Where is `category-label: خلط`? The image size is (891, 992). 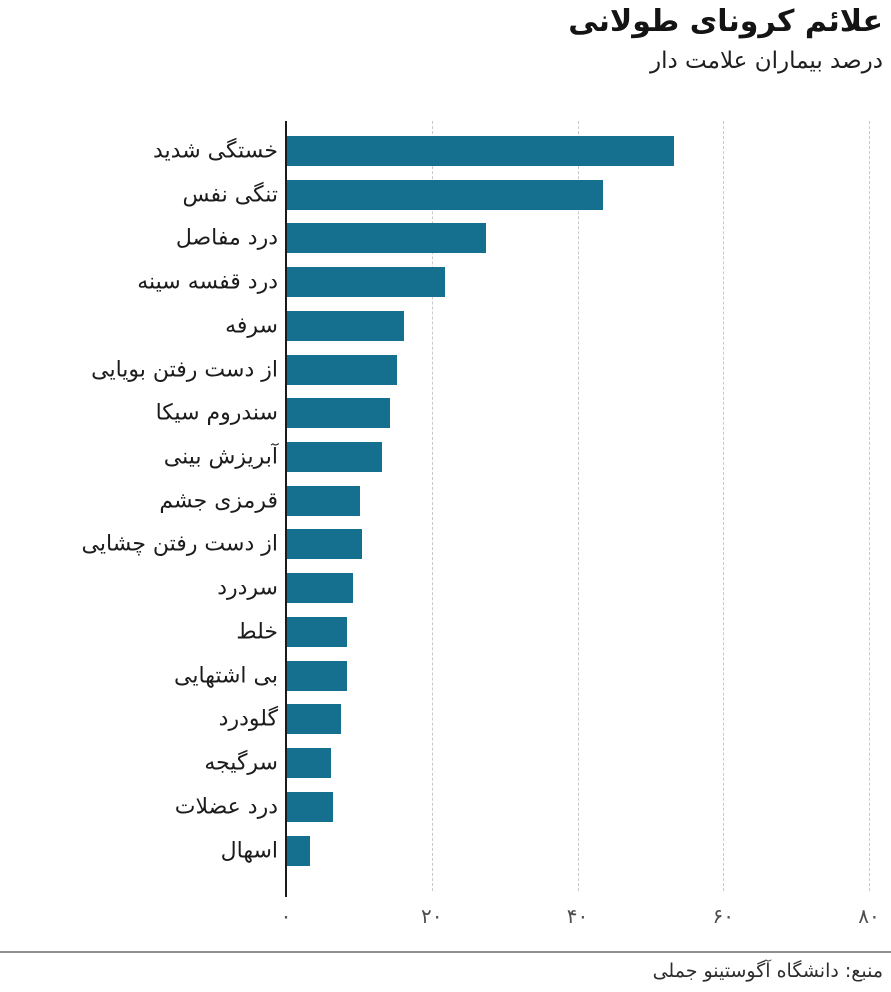
category-label: خلط is located at coordinates (257, 632).